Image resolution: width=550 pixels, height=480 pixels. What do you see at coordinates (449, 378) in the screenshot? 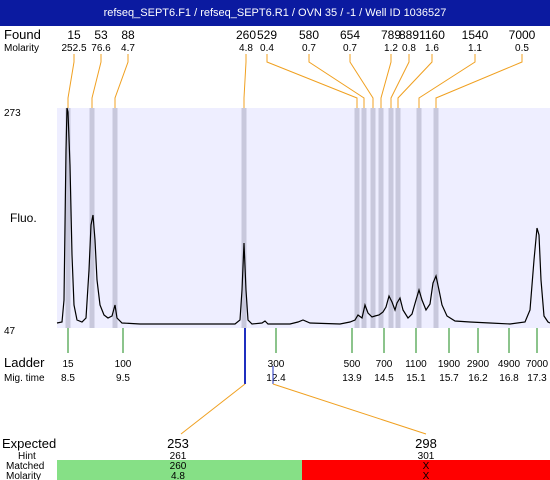
I see `ladder-mig-time: 15.7` at bounding box center [449, 378].